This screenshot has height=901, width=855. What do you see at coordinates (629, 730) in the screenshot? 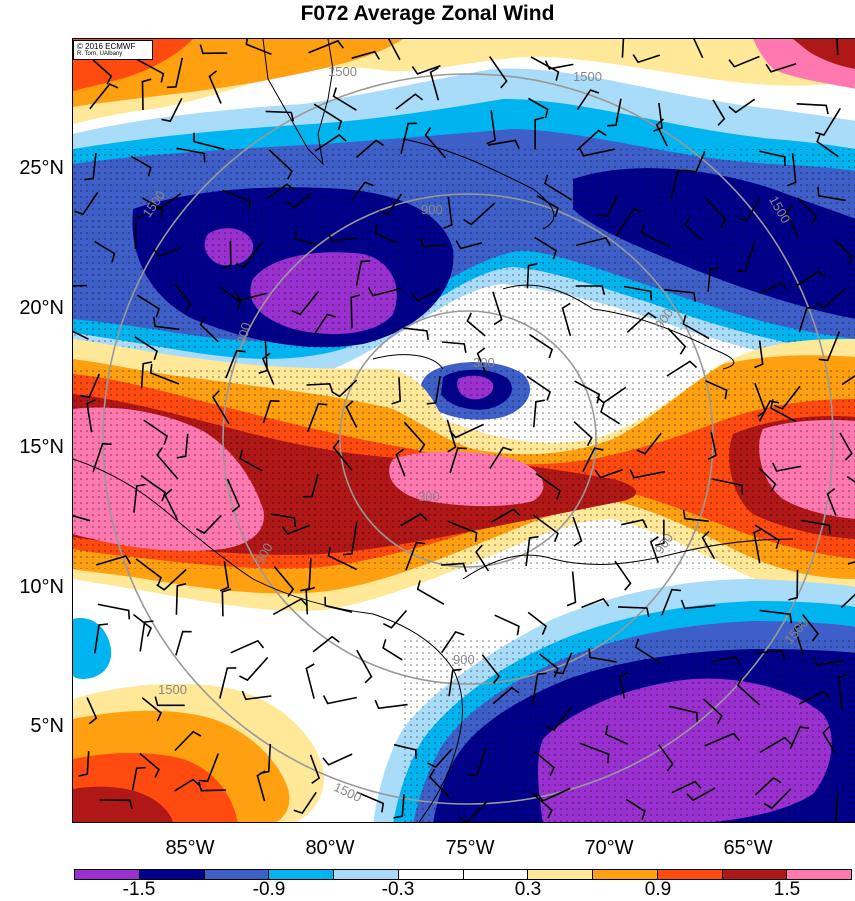
I see `stipple-south` at bounding box center [629, 730].